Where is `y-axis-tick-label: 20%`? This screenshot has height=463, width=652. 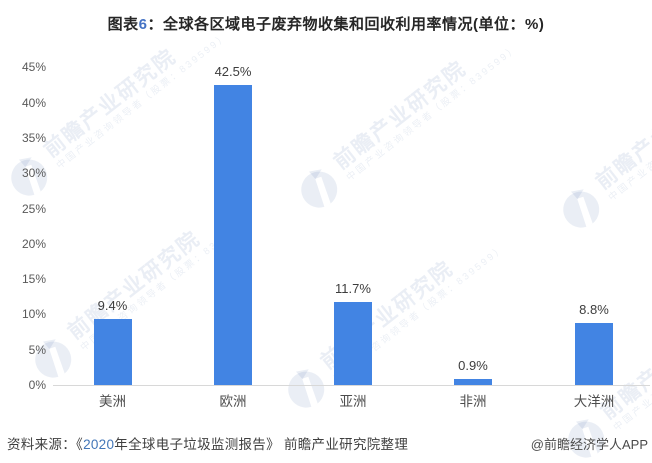
y-axis-tick-label: 20% is located at coordinates (33, 243).